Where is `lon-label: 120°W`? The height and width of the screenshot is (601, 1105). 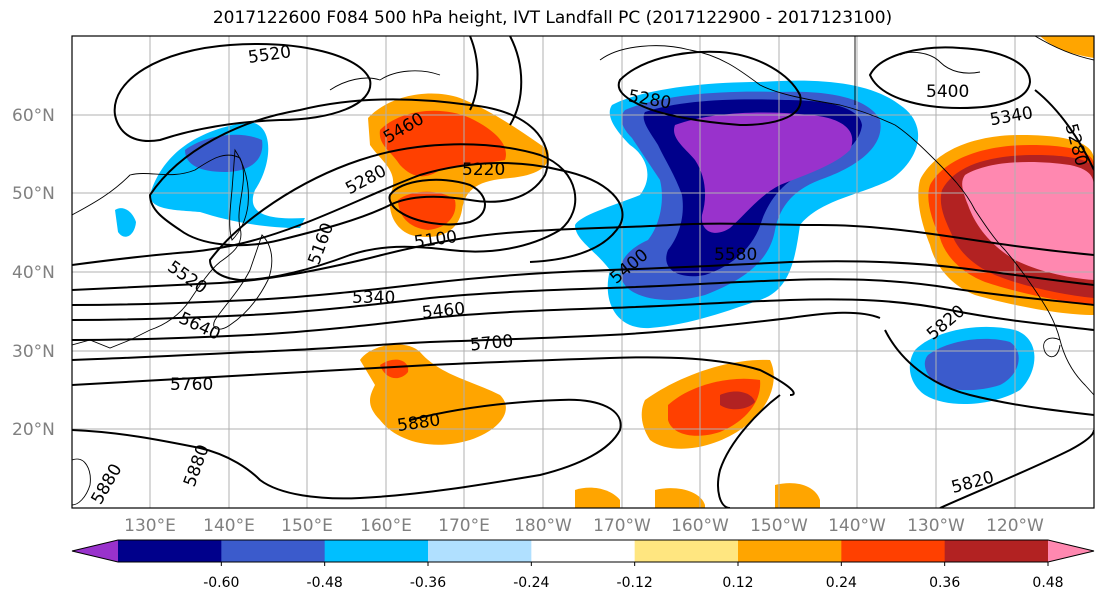 lon-label: 120°W is located at coordinates (1015, 526).